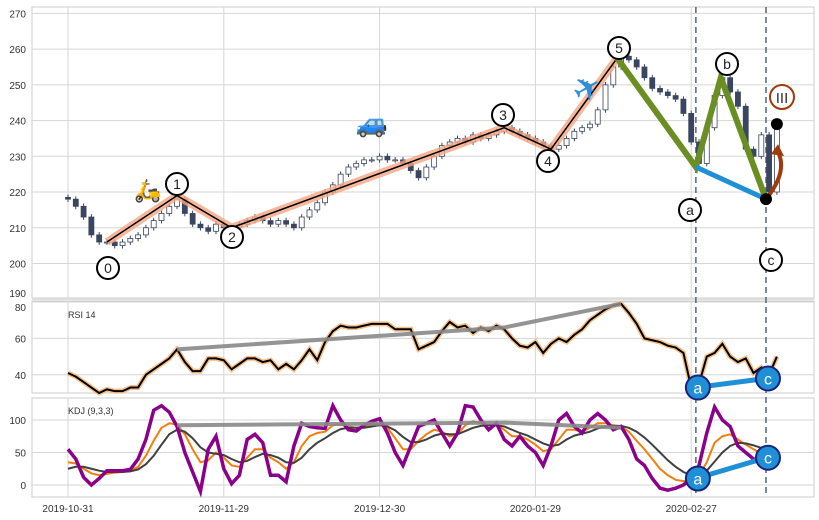 The image size is (819, 520). Describe the element at coordinates (17, 50) in the screenshot. I see `y-tick-label: 260` at that location.